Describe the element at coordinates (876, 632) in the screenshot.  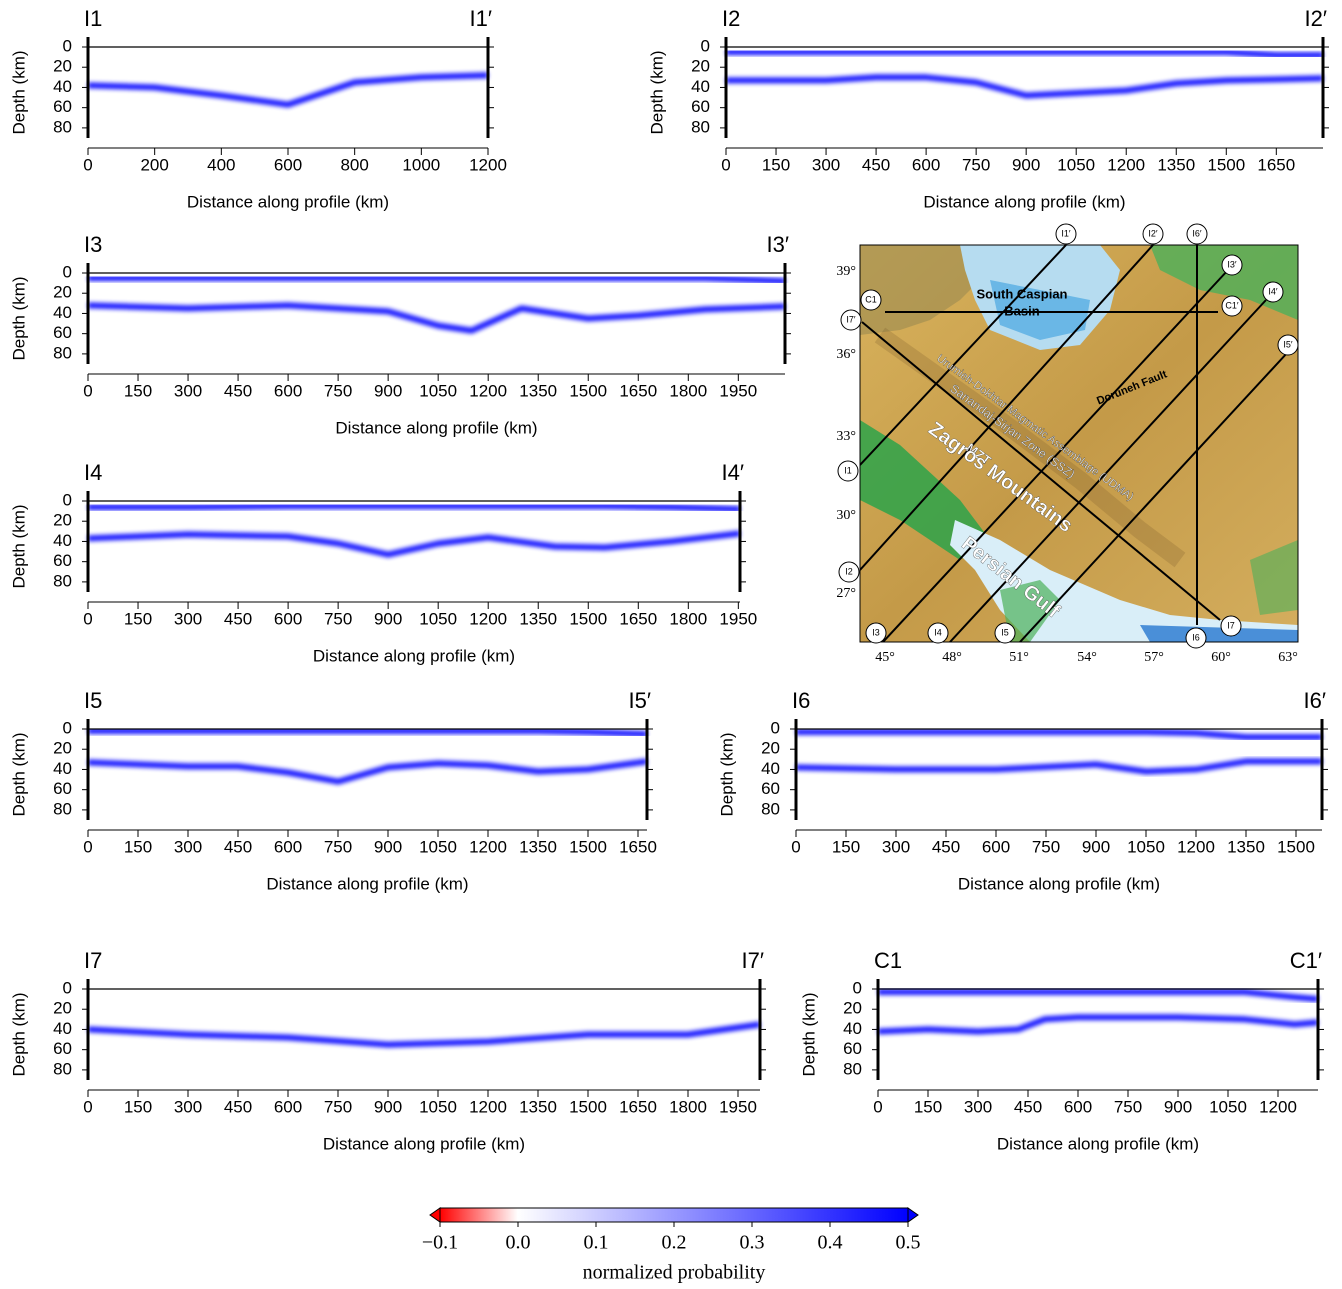
I see `profile-marker-label: I3` at that location.